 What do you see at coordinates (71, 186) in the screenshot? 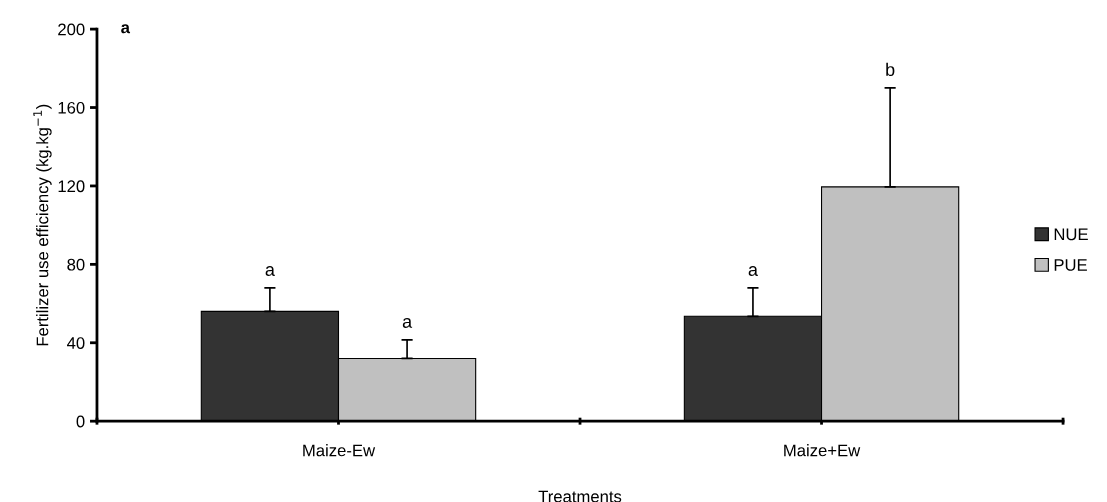
I see `y-tick-label: 120` at bounding box center [71, 186].